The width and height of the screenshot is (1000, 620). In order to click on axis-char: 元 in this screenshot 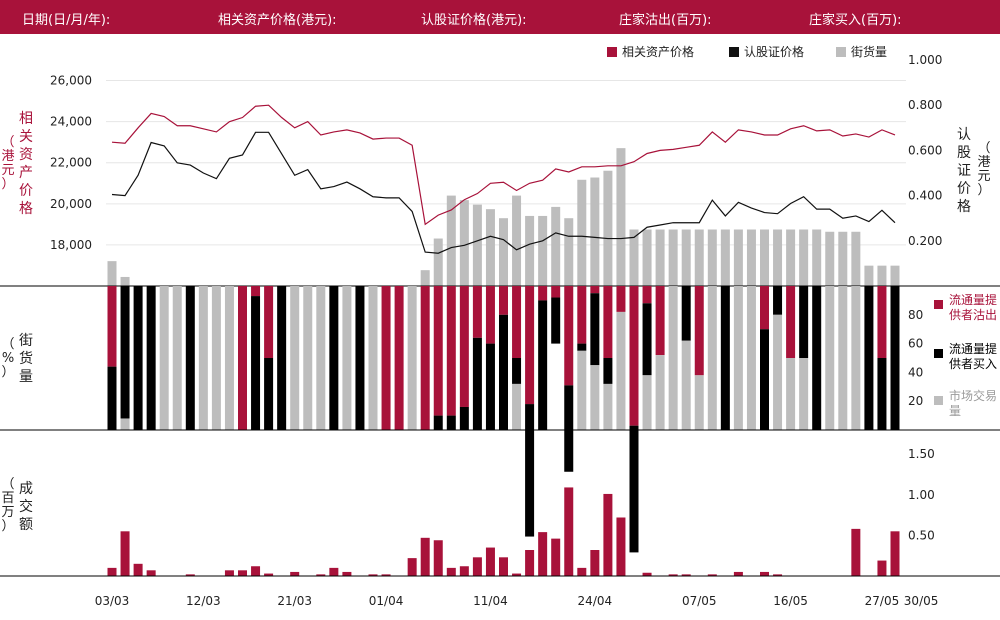, I will do `click(984, 176)`.